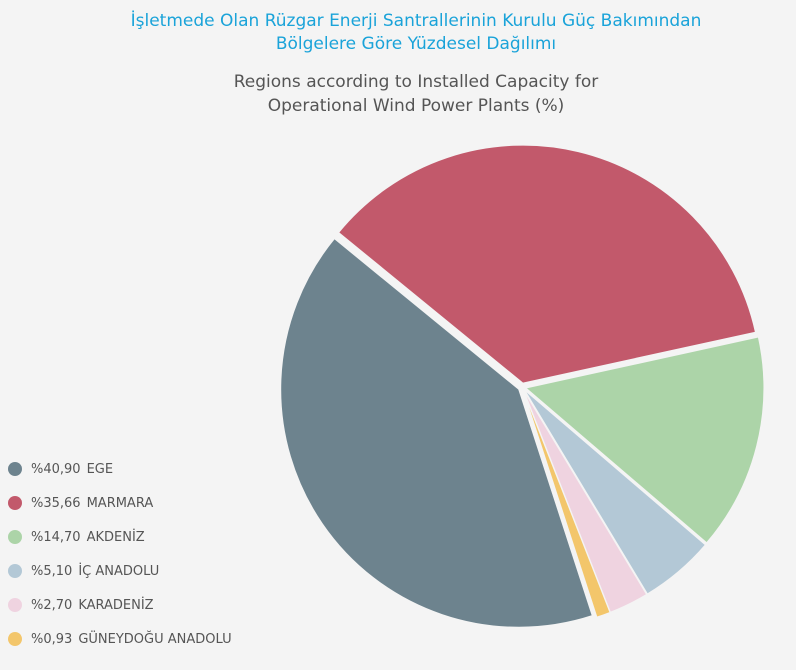 The image size is (796, 670). I want to click on pie-slice-i̇ç-anadolu, so click(615, 492).